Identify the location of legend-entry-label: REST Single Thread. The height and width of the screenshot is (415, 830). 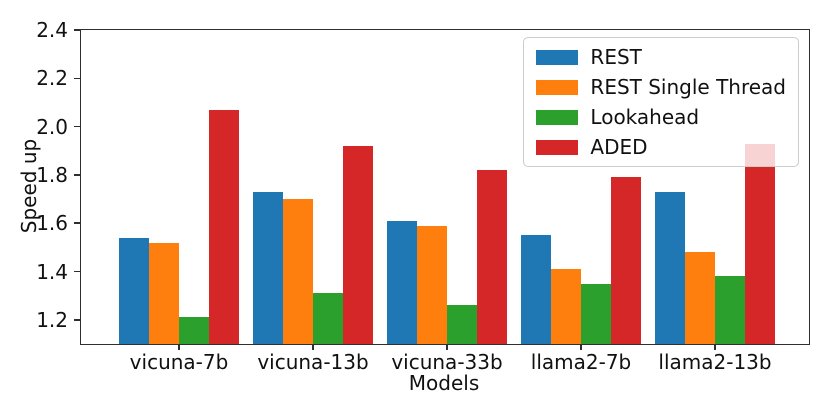
(688, 87).